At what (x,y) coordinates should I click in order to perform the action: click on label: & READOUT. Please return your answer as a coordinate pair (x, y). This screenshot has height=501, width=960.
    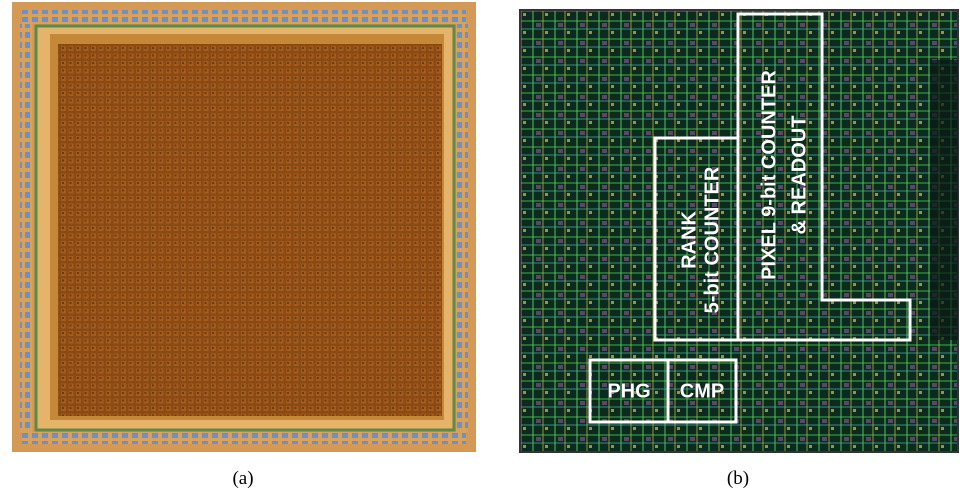
    Looking at the image, I should click on (799, 175).